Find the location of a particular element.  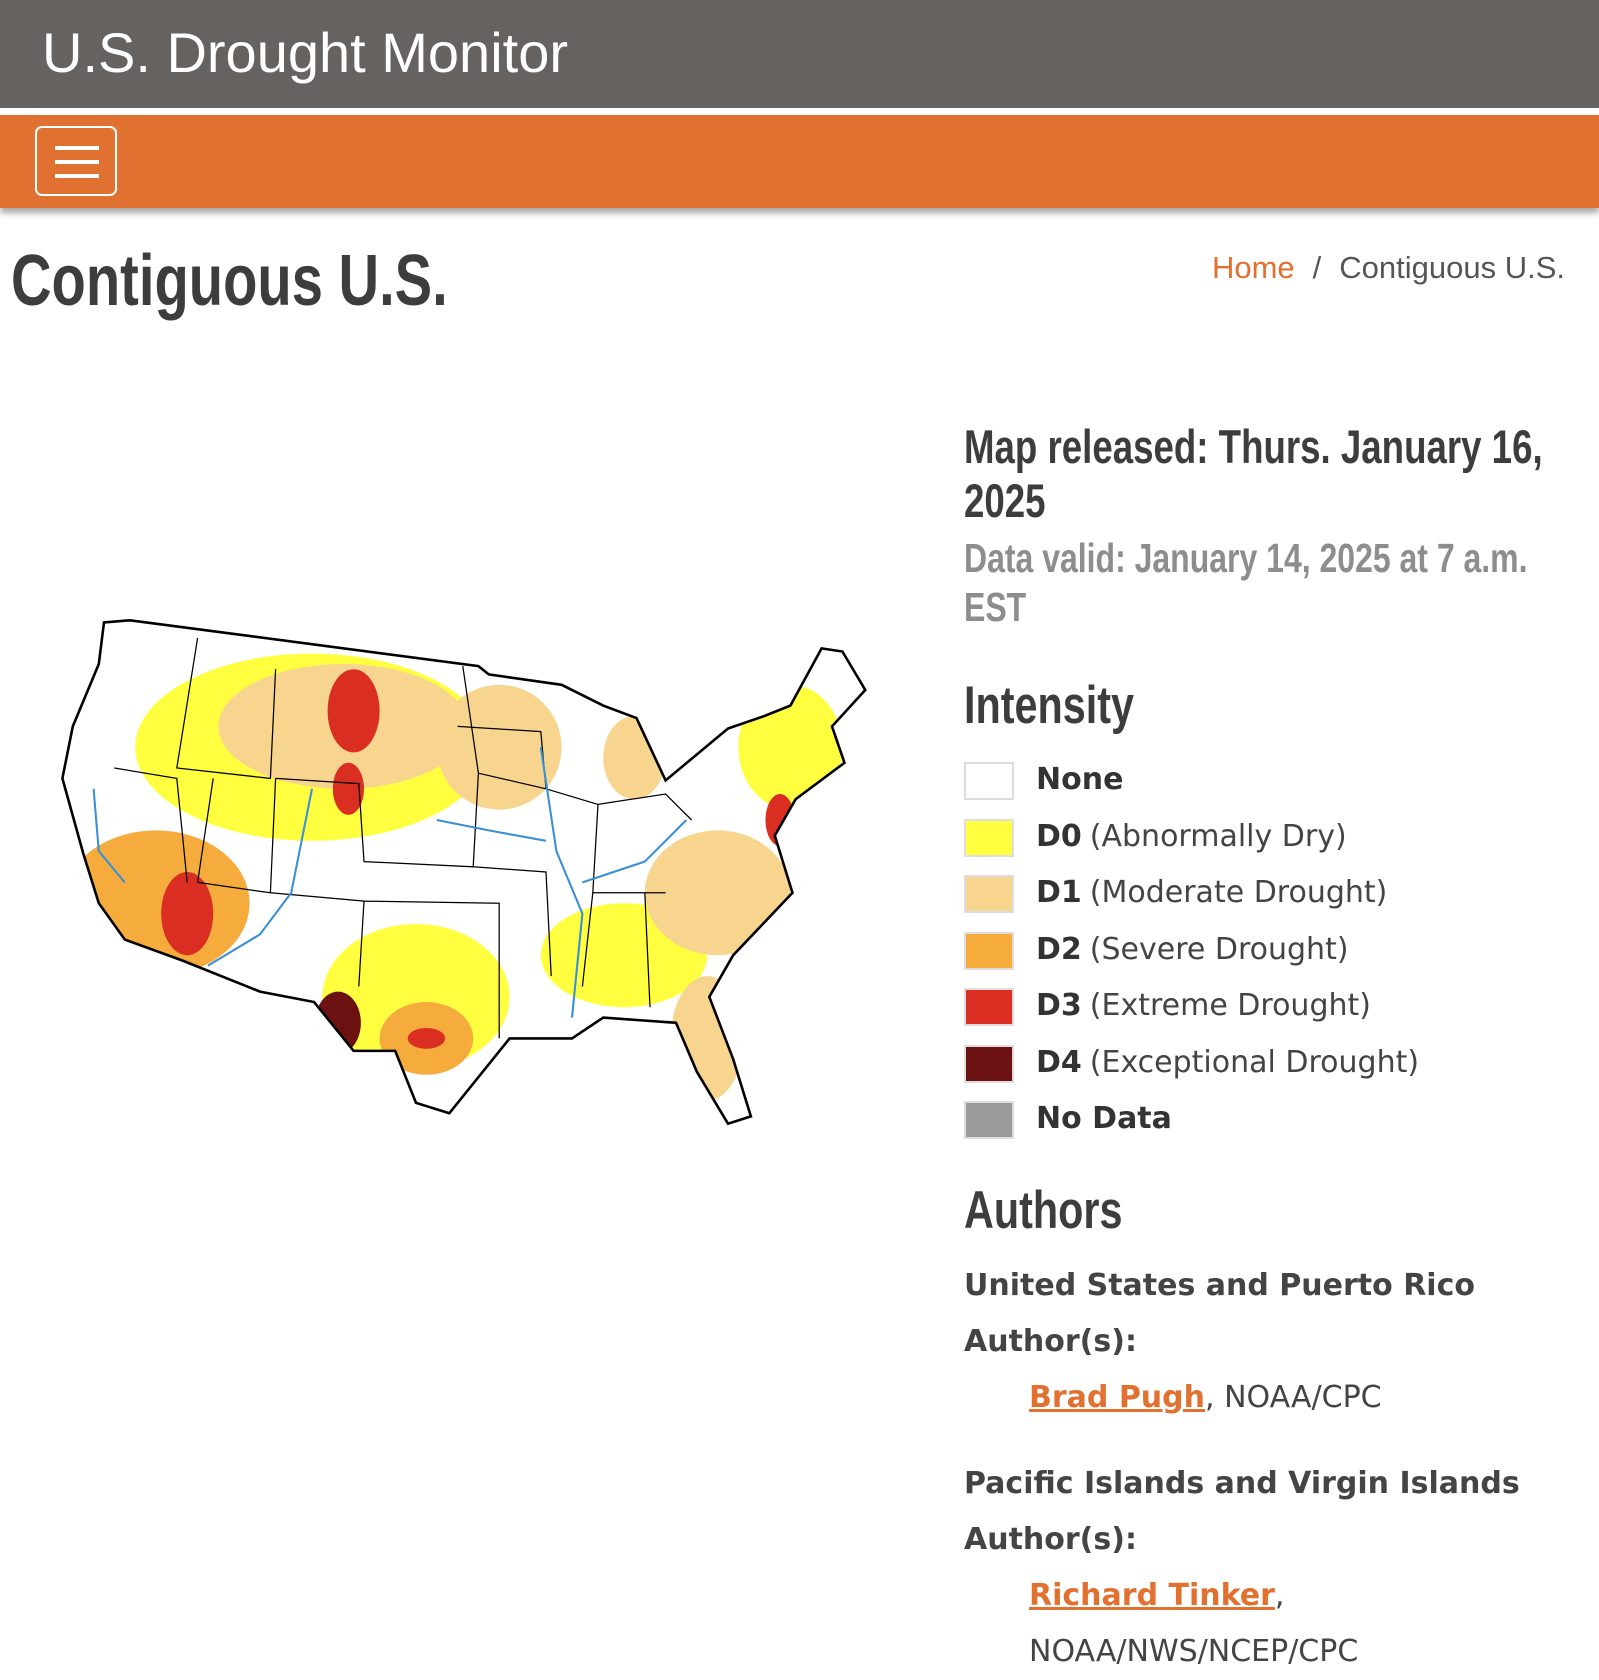

page-title: Contiguous U.S. is located at coordinates (229, 281).